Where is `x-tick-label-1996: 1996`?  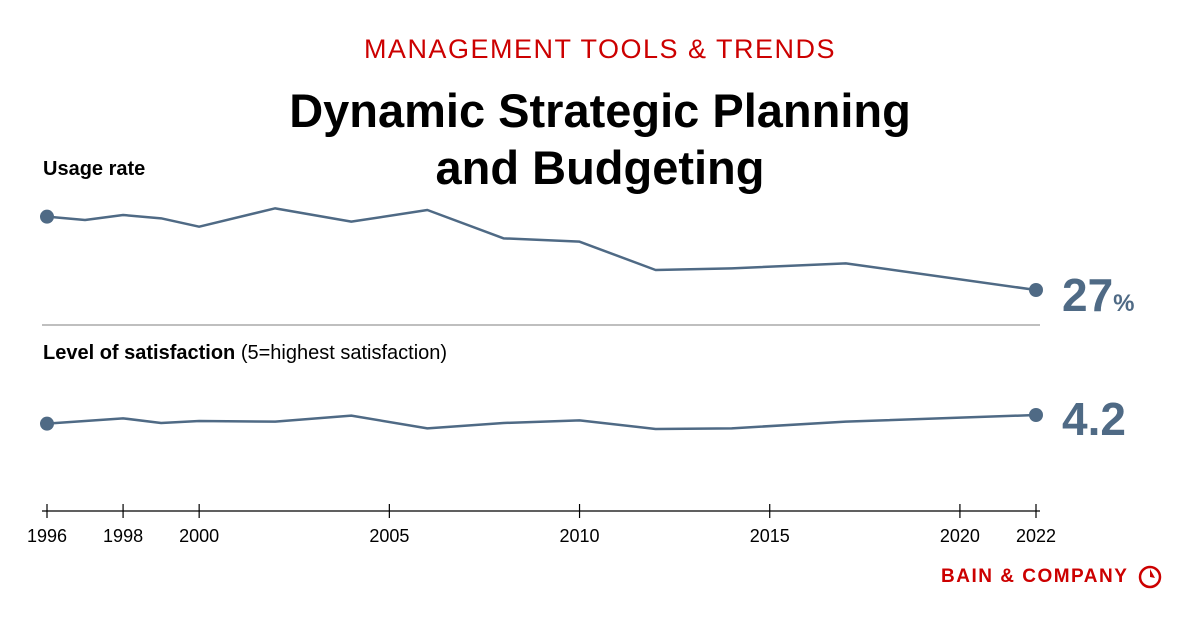
x-tick-label-1996: 1996 is located at coordinates (47, 536).